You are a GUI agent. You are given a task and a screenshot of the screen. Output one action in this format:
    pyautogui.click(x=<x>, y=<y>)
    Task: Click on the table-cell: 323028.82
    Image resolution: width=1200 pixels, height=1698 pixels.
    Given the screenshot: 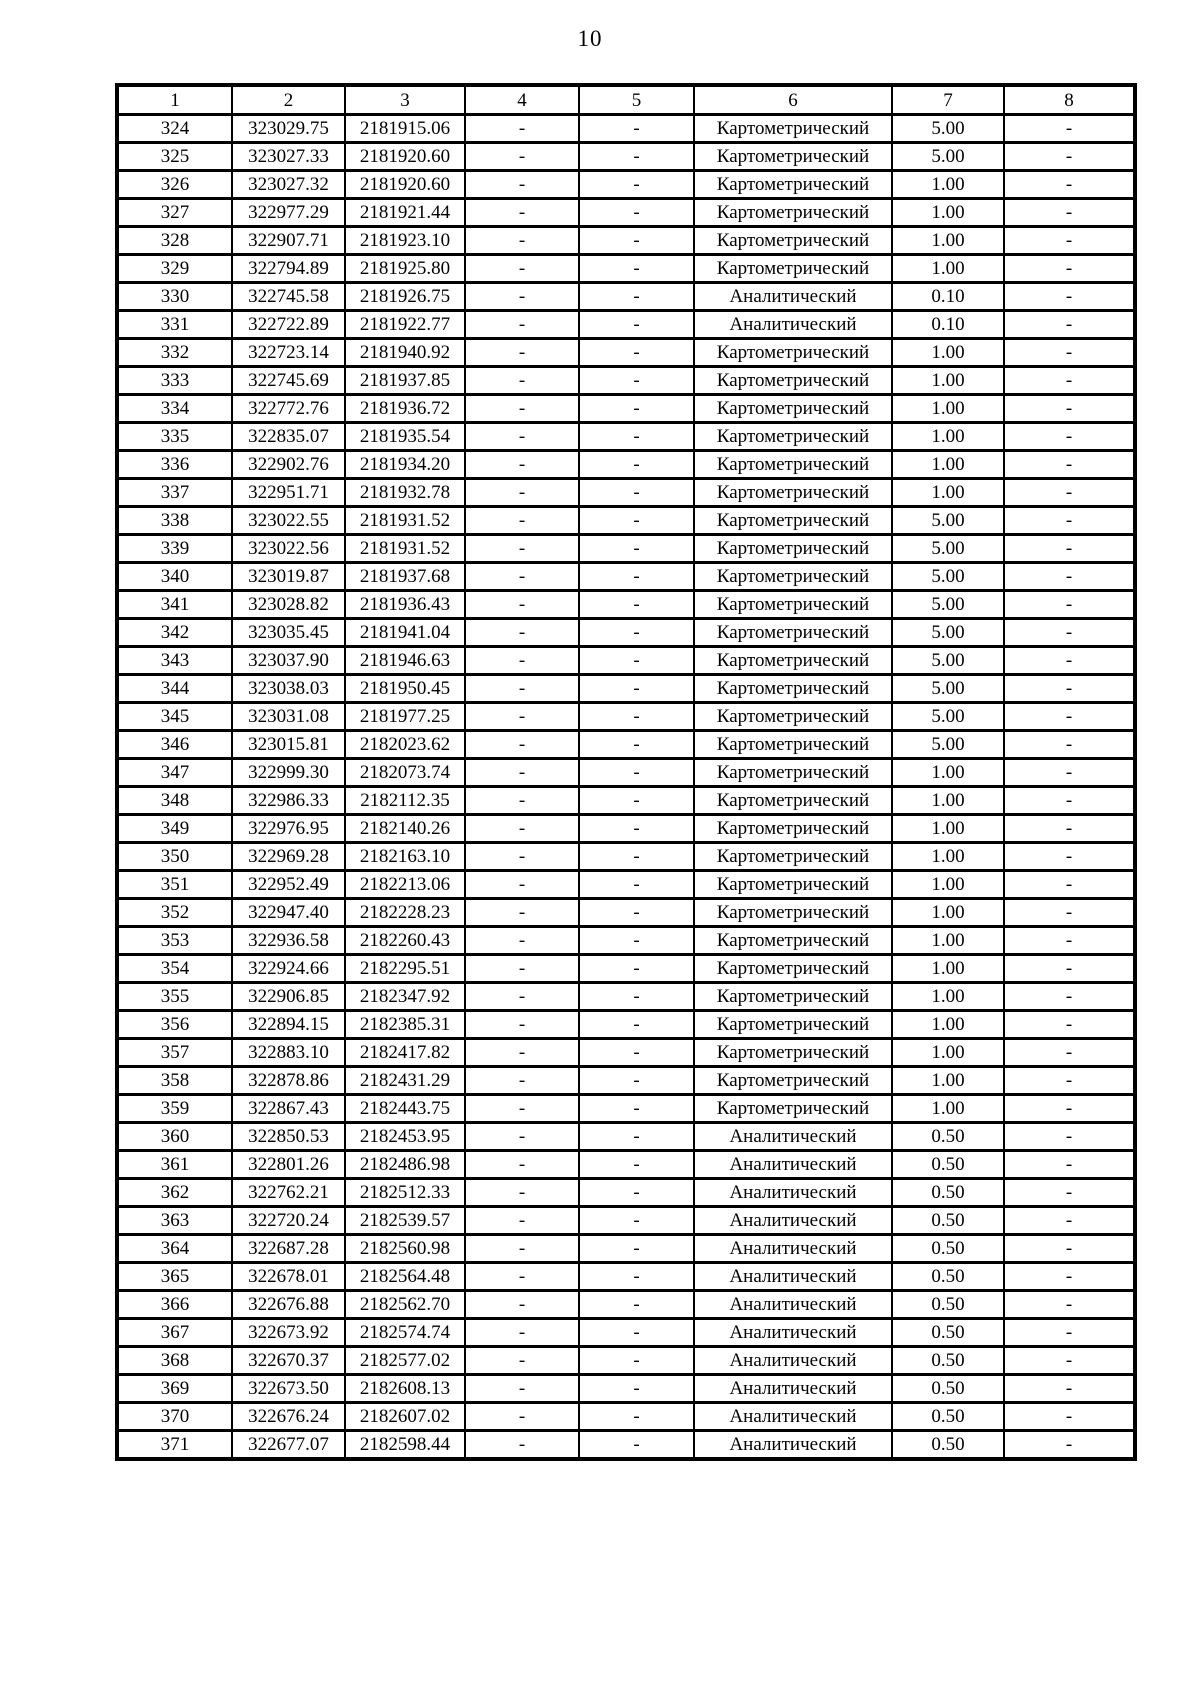 What is the action you would take?
    pyautogui.click(x=288, y=604)
    